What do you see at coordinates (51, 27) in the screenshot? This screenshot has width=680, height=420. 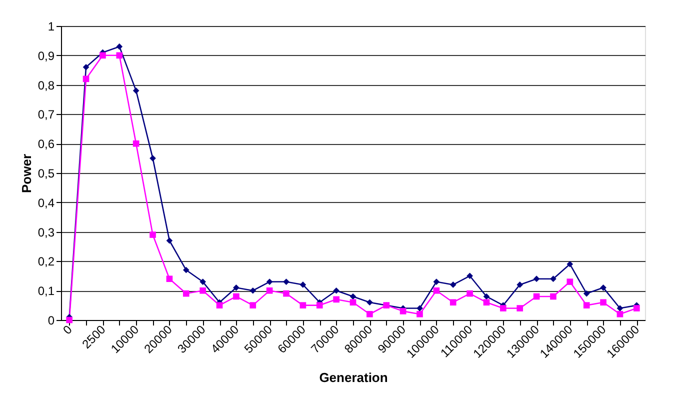 I see `y-tick-label: 1` at bounding box center [51, 27].